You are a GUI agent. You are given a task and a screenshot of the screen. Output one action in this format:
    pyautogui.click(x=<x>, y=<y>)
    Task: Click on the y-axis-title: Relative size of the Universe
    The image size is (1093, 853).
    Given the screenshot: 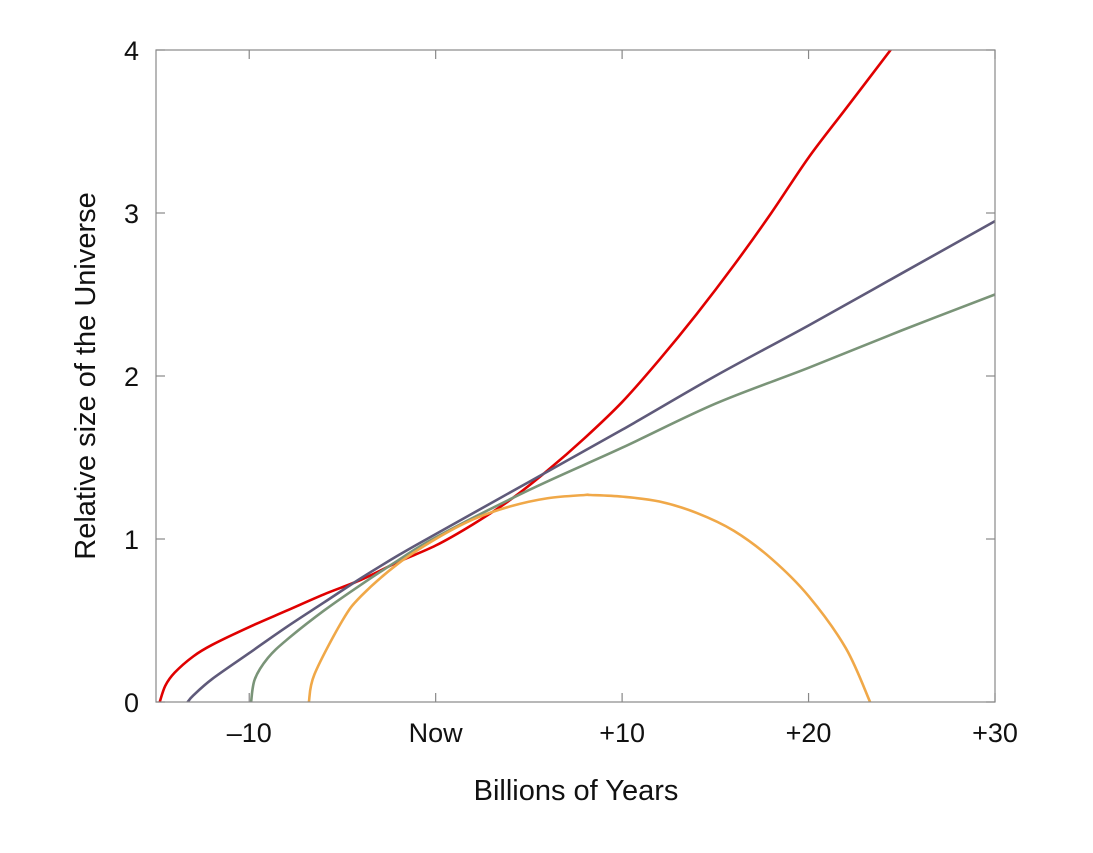 What is the action you would take?
    pyautogui.click(x=86, y=376)
    